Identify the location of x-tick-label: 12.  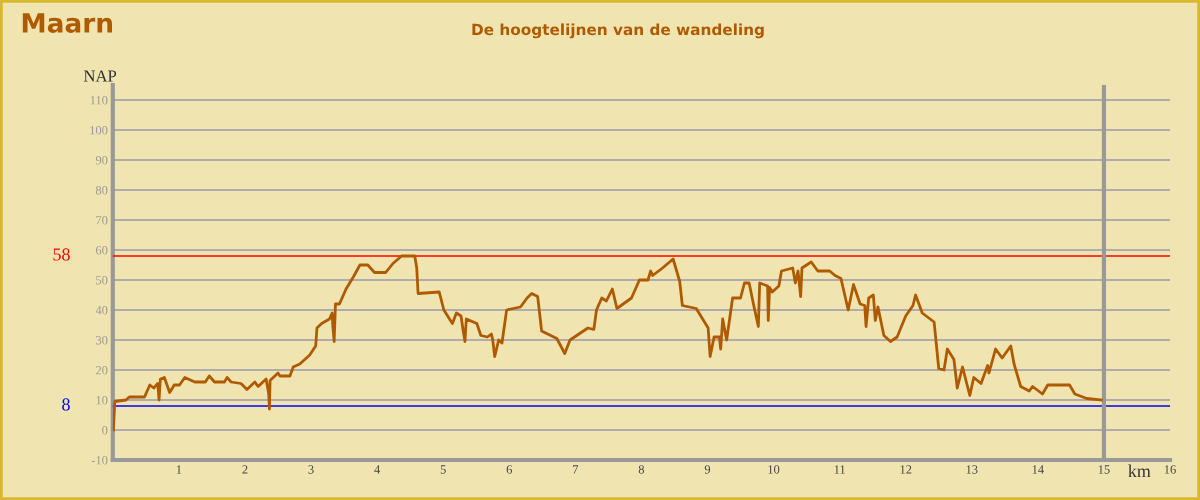
(906, 469).